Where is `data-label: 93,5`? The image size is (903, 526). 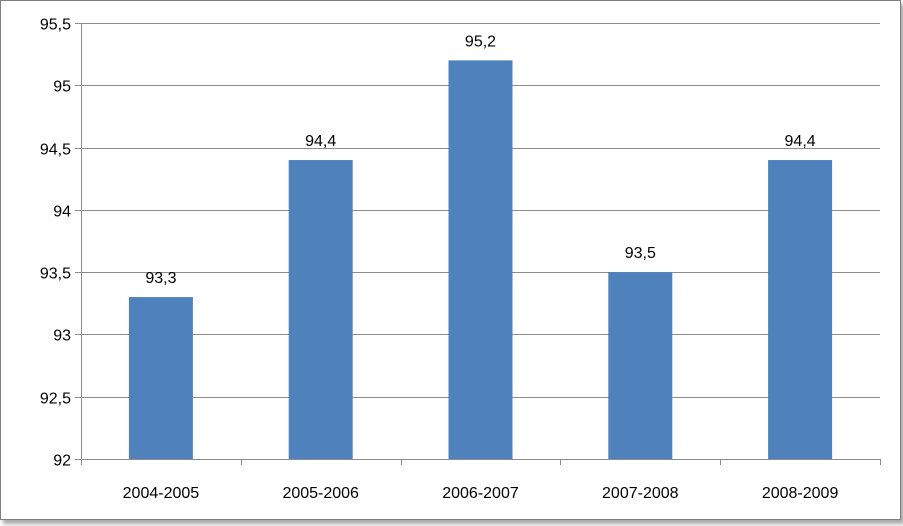
data-label: 93,5 is located at coordinates (640, 253).